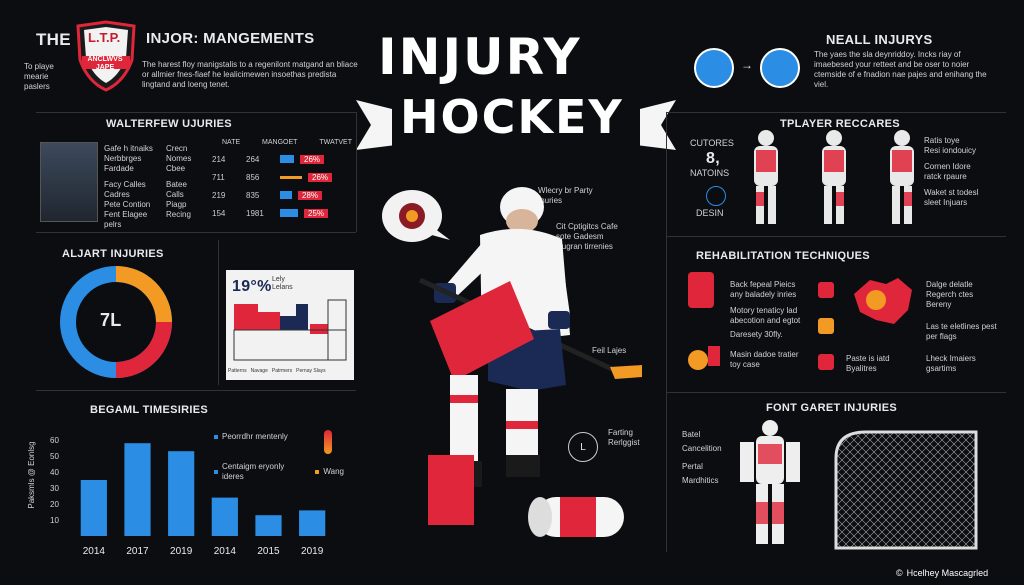  Describe the element at coordinates (831, 408) in the screenshot. I see `fontcaret-title: FONT GARET INJURIES` at that location.